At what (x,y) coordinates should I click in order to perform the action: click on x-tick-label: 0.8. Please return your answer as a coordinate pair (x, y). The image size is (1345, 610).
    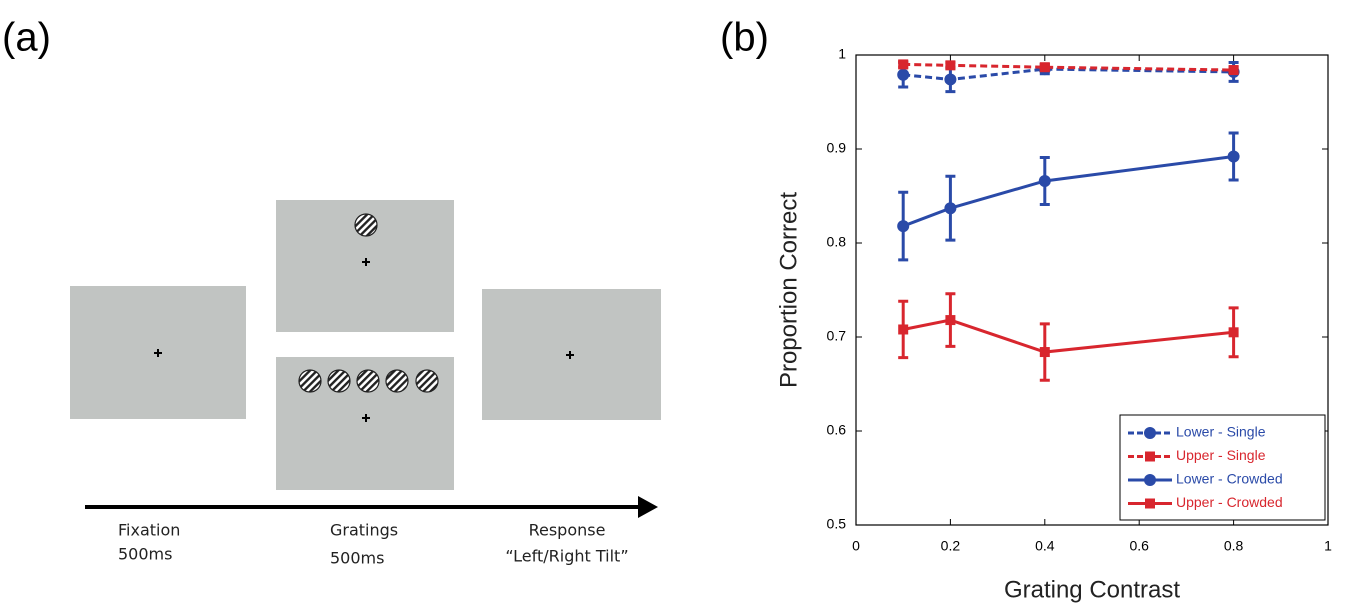
    Looking at the image, I should click on (1234, 546).